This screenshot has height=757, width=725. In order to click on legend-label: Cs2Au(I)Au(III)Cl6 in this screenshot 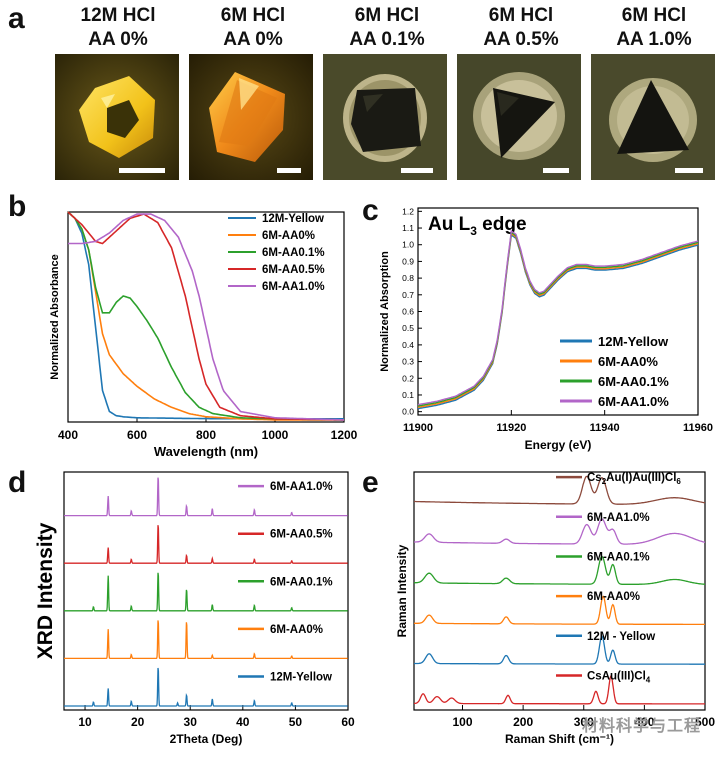, I will do `click(634, 479)`.